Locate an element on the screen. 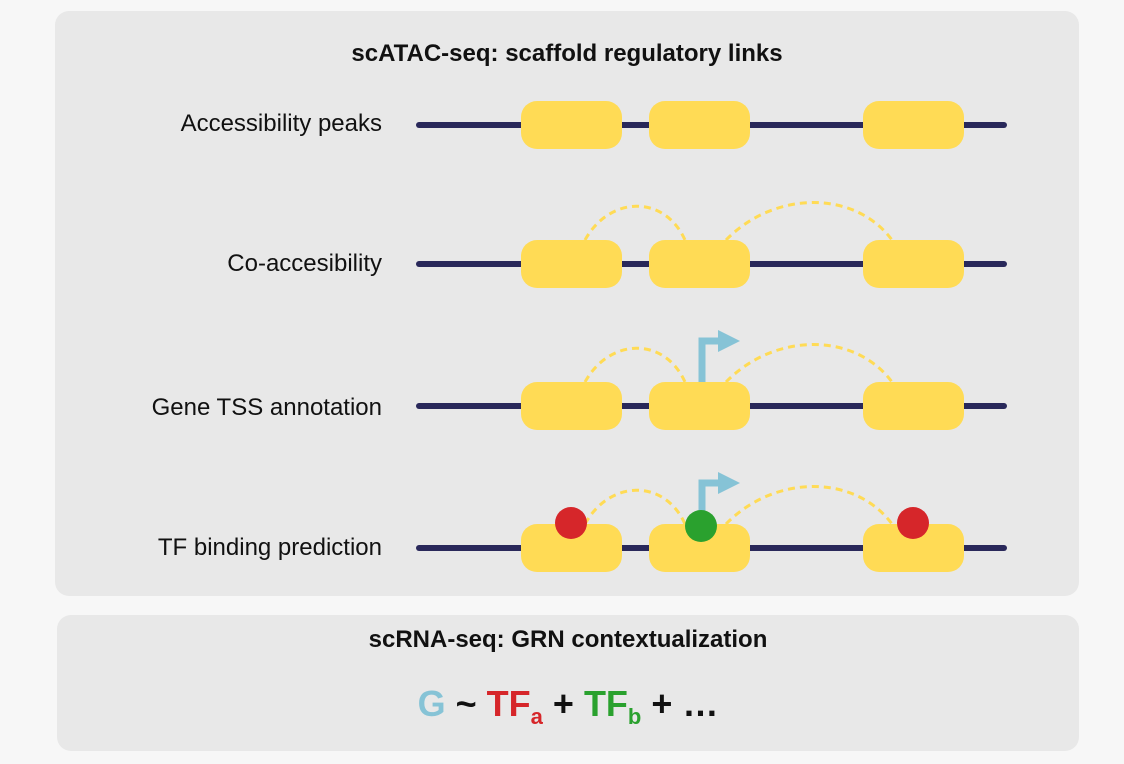  equation-tf-a-subscript: a is located at coordinates (536, 716).